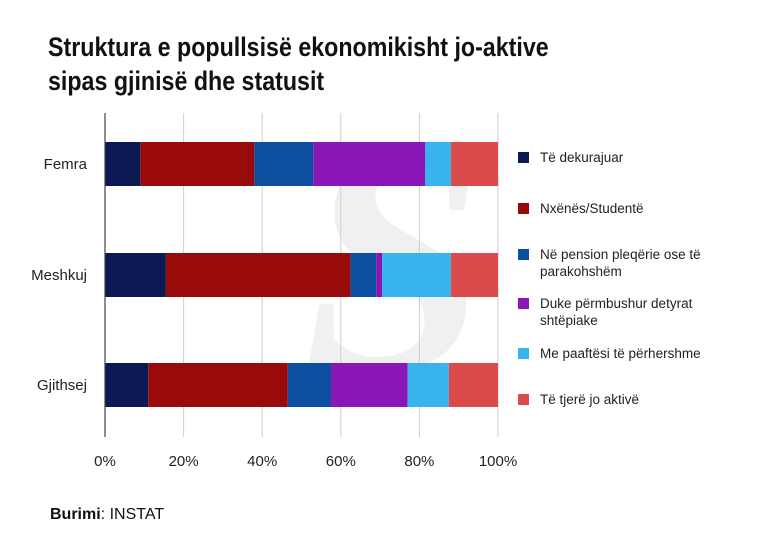  What do you see at coordinates (184, 461) in the screenshot?
I see `x-tick-label: 20%` at bounding box center [184, 461].